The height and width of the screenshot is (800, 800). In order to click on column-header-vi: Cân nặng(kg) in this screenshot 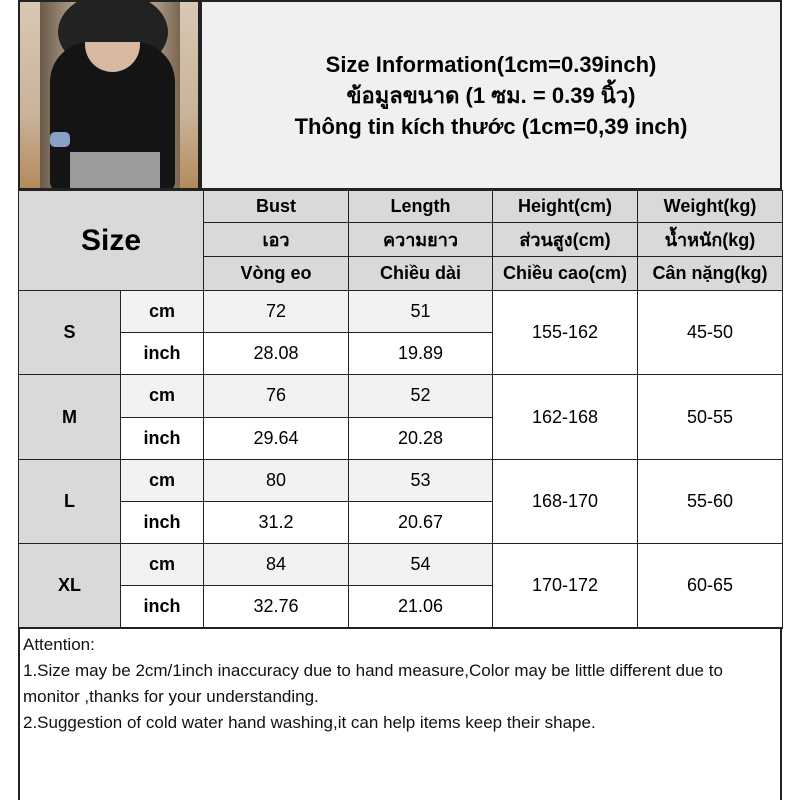, I will do `click(710, 273)`.